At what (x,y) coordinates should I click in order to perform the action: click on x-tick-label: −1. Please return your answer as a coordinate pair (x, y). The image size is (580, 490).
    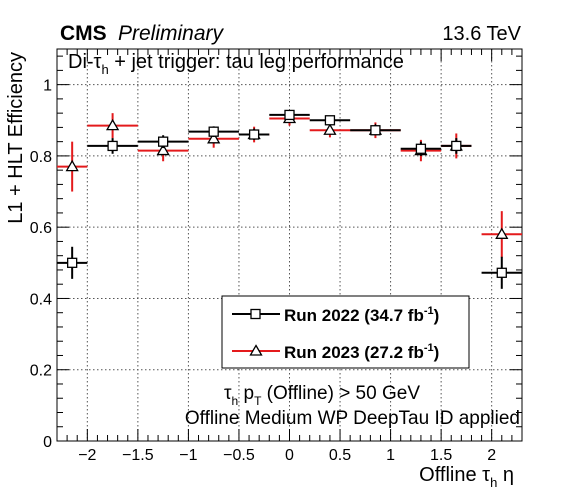
    Looking at the image, I should click on (188, 455).